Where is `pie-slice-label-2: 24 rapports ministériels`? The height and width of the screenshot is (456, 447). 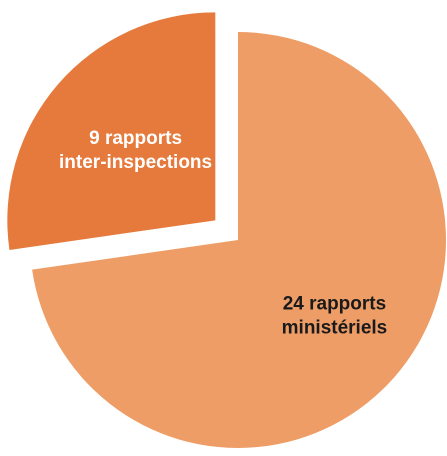
pie-slice-label-2: 24 rapports ministériels is located at coordinates (335, 316).